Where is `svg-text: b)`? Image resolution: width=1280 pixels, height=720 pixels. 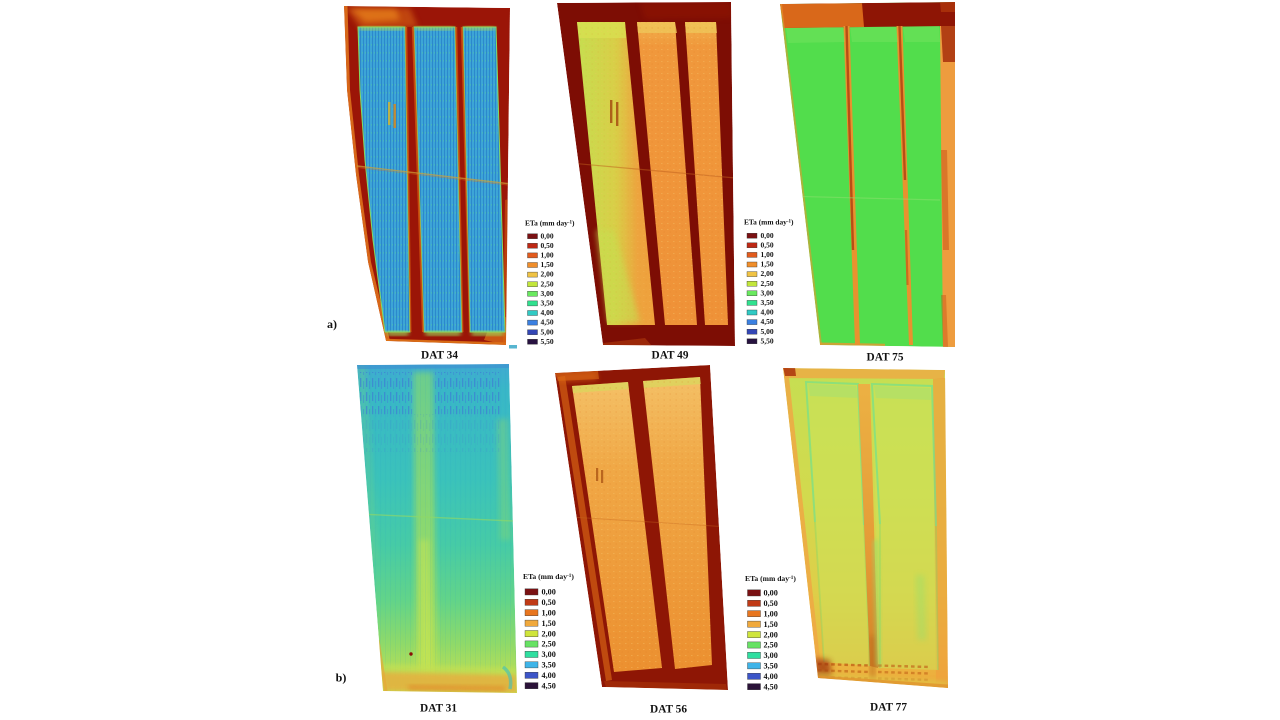 svg-text: b) is located at coordinates (341, 678).